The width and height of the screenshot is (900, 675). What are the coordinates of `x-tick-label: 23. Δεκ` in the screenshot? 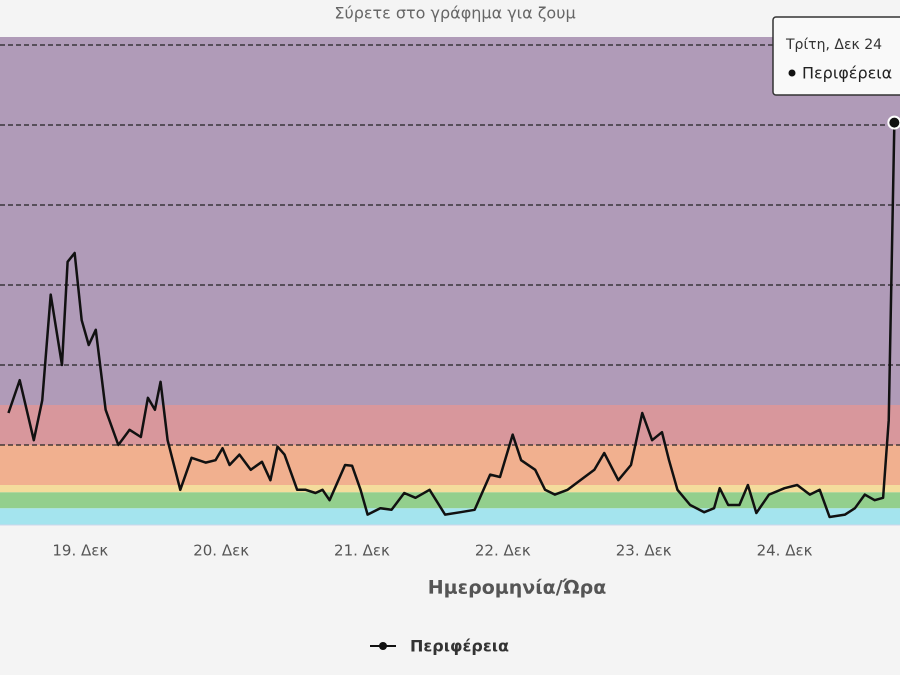 It's located at (644, 551).